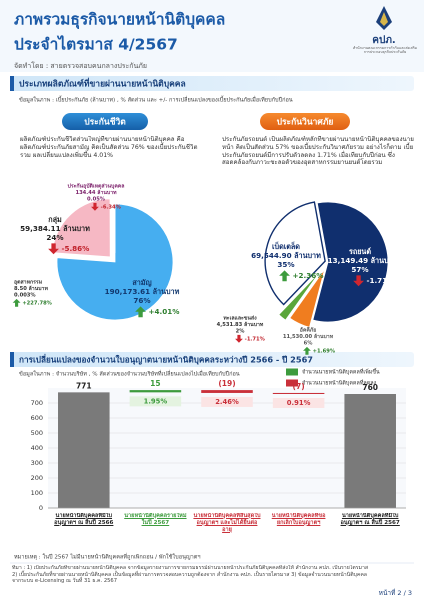 The width and height of the screenshot is (424, 600). I want to click on slice-value: 69,544.90 ล้านบาท, so click(286, 255).